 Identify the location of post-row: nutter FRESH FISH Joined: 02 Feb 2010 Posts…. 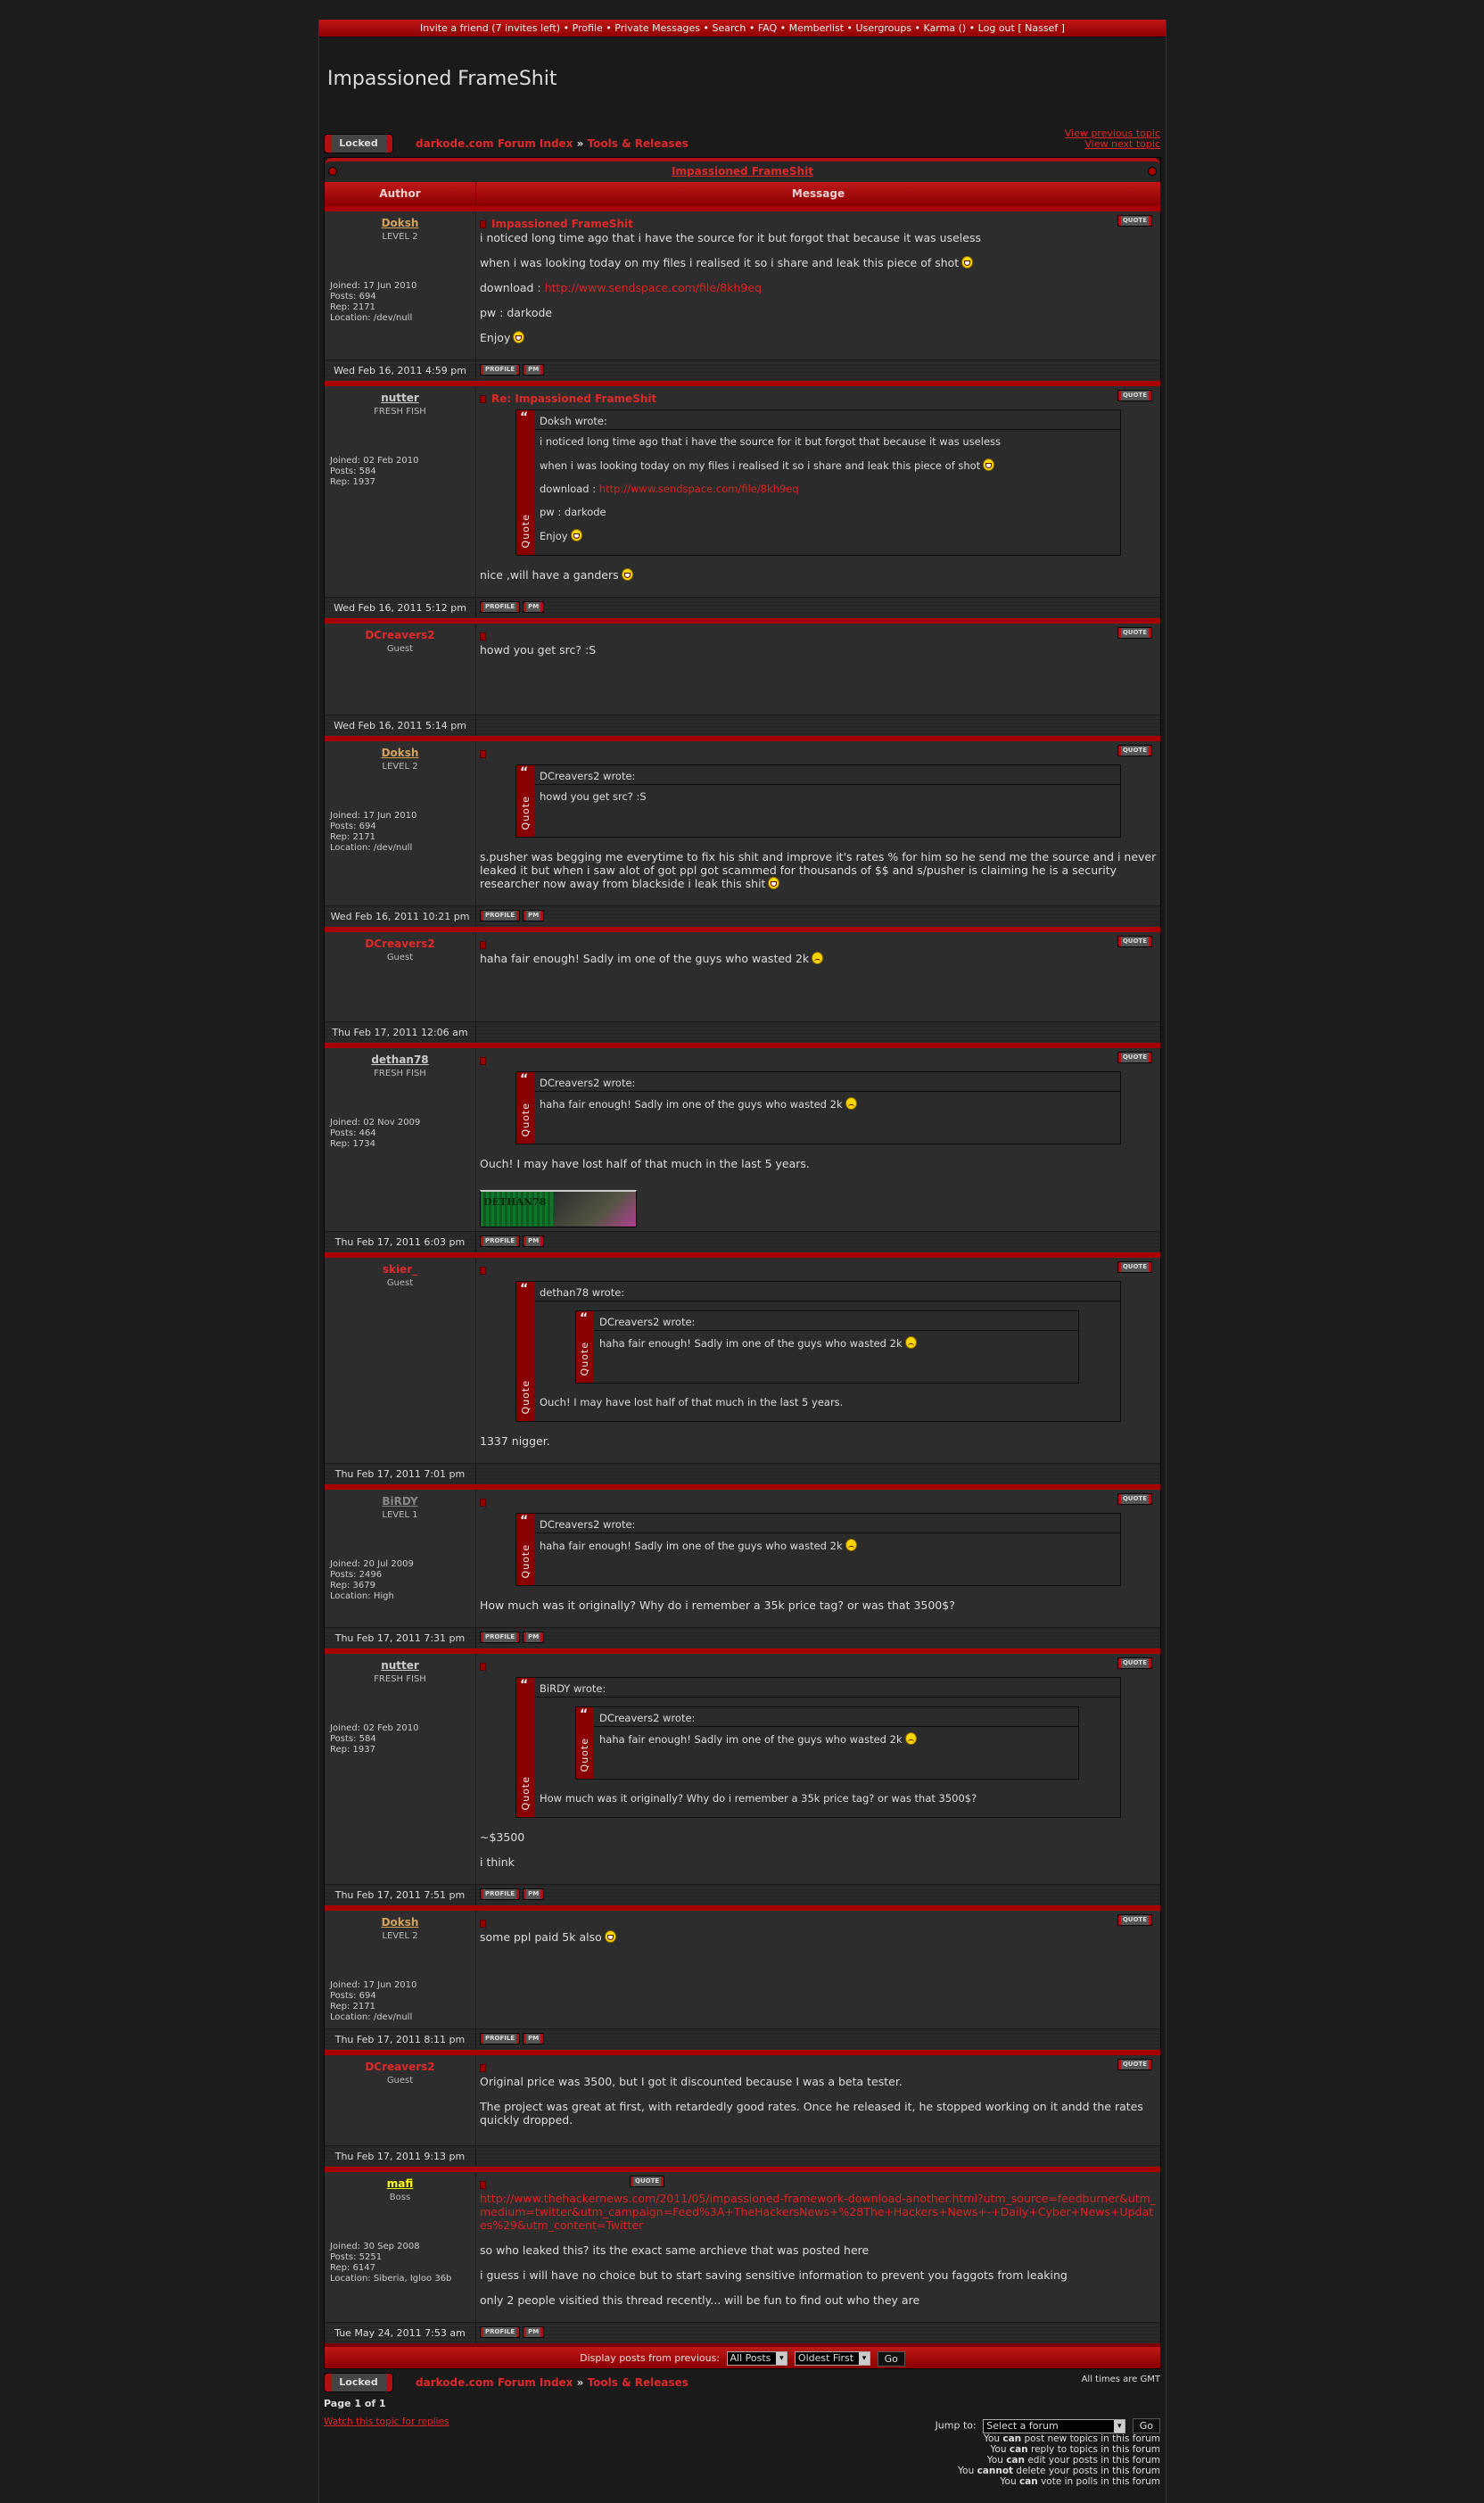
(742, 1769).